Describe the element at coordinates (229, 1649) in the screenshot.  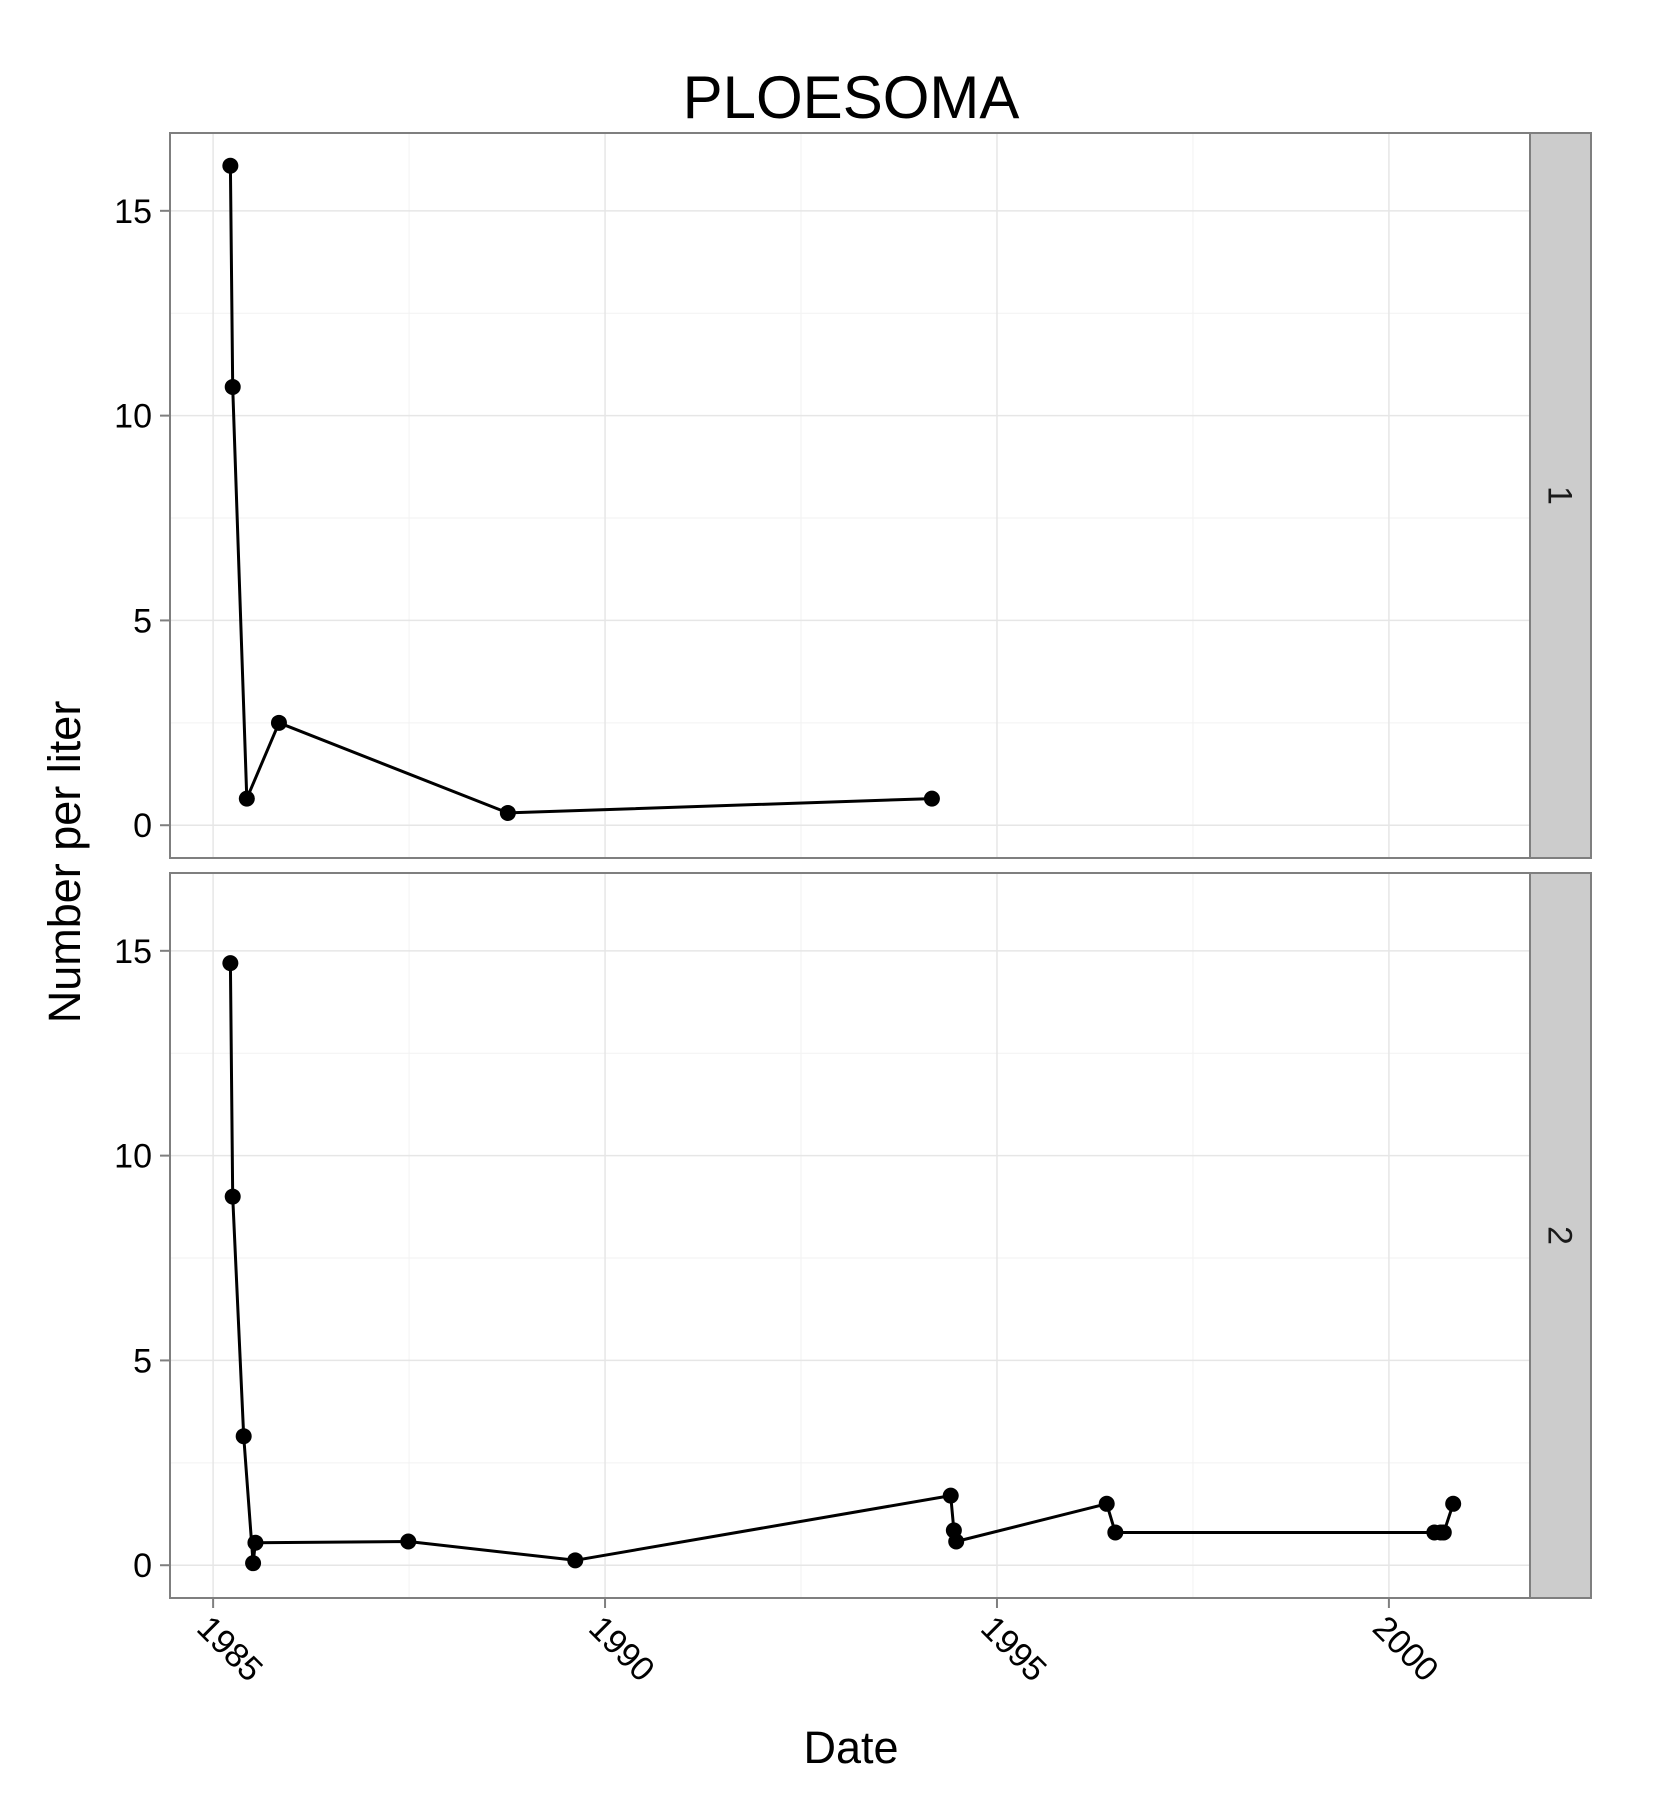
I see `x-tick-label: 1985` at that location.